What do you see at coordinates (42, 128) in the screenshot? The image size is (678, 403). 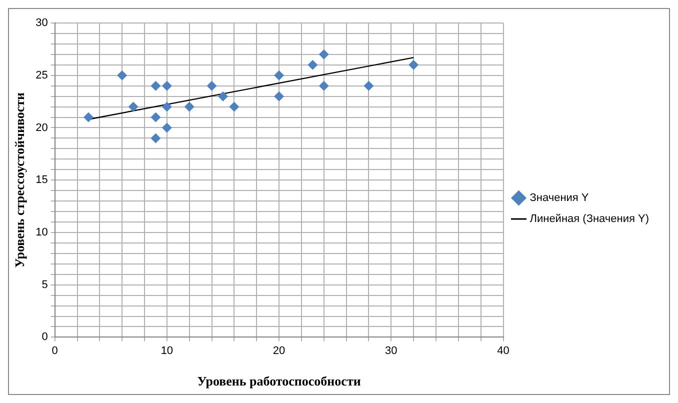 I see `y-tick-label: 20` at bounding box center [42, 128].